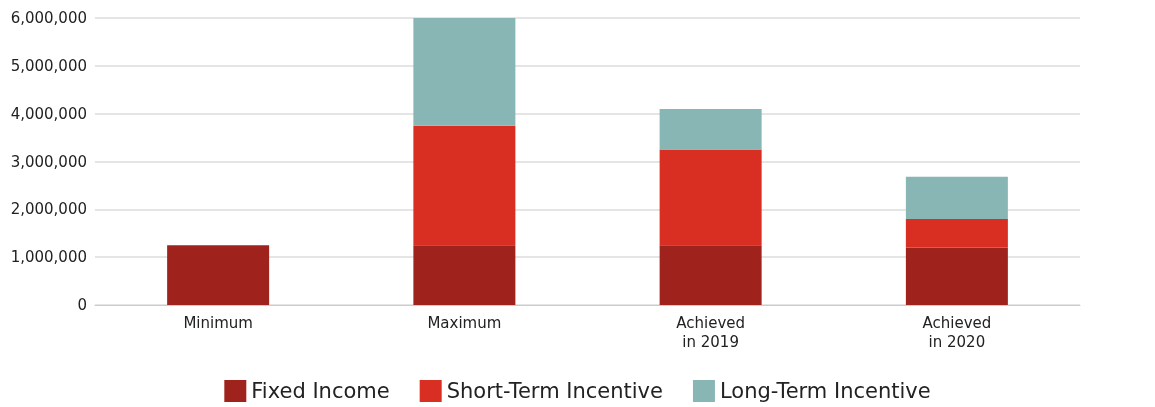 The height and width of the screenshot is (407, 1155). What do you see at coordinates (82, 305) in the screenshot?
I see `y-tick-label: 0` at bounding box center [82, 305].